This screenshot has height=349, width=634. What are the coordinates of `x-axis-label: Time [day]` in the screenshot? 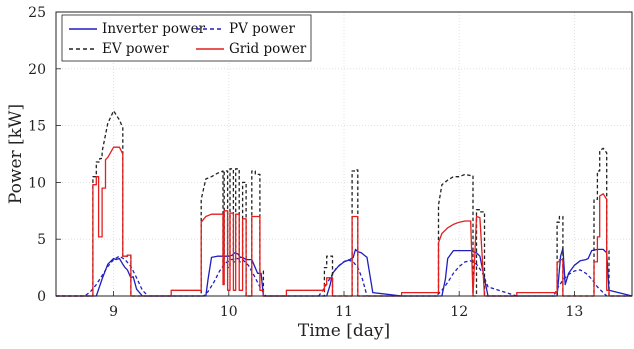 It's located at (344, 331).